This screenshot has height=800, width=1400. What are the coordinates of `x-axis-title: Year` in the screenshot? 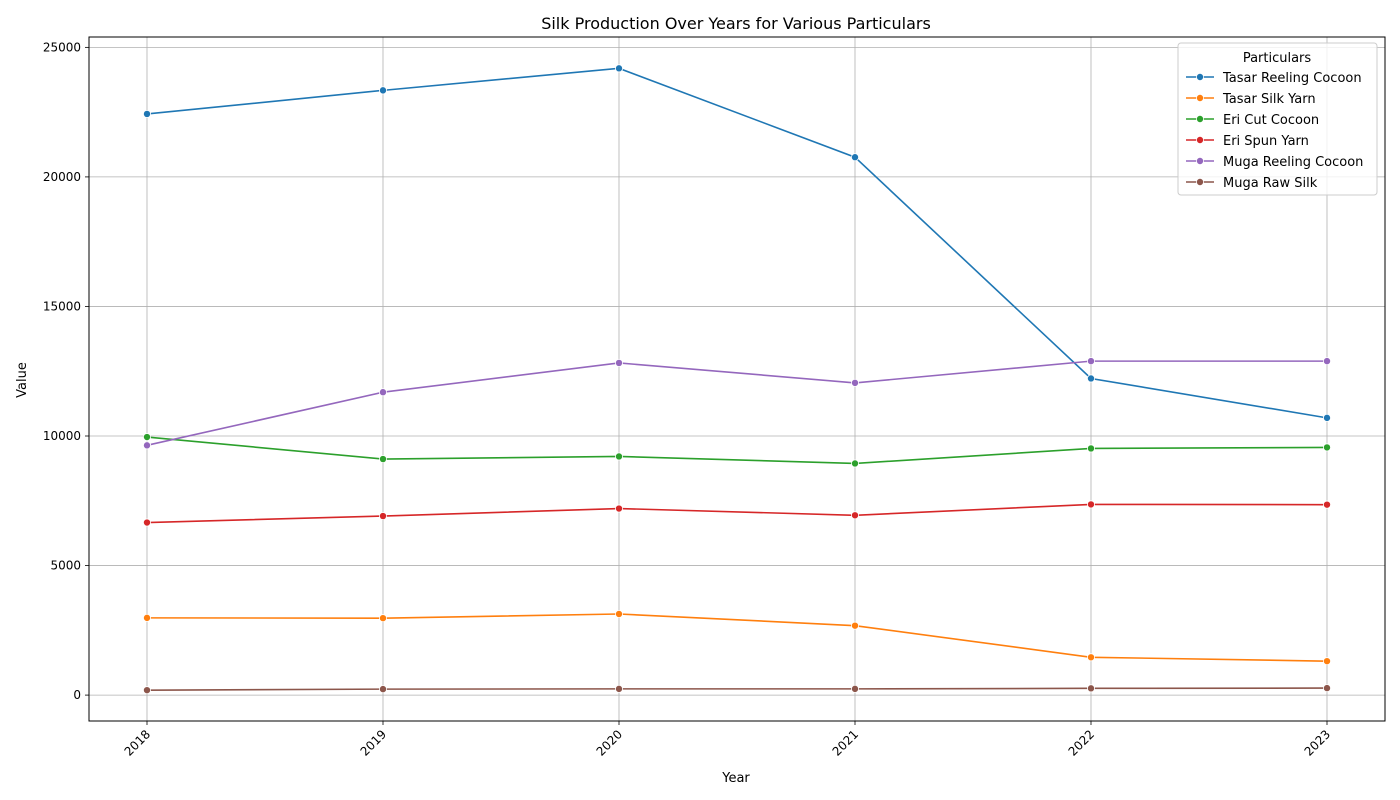 It's located at (735, 778).